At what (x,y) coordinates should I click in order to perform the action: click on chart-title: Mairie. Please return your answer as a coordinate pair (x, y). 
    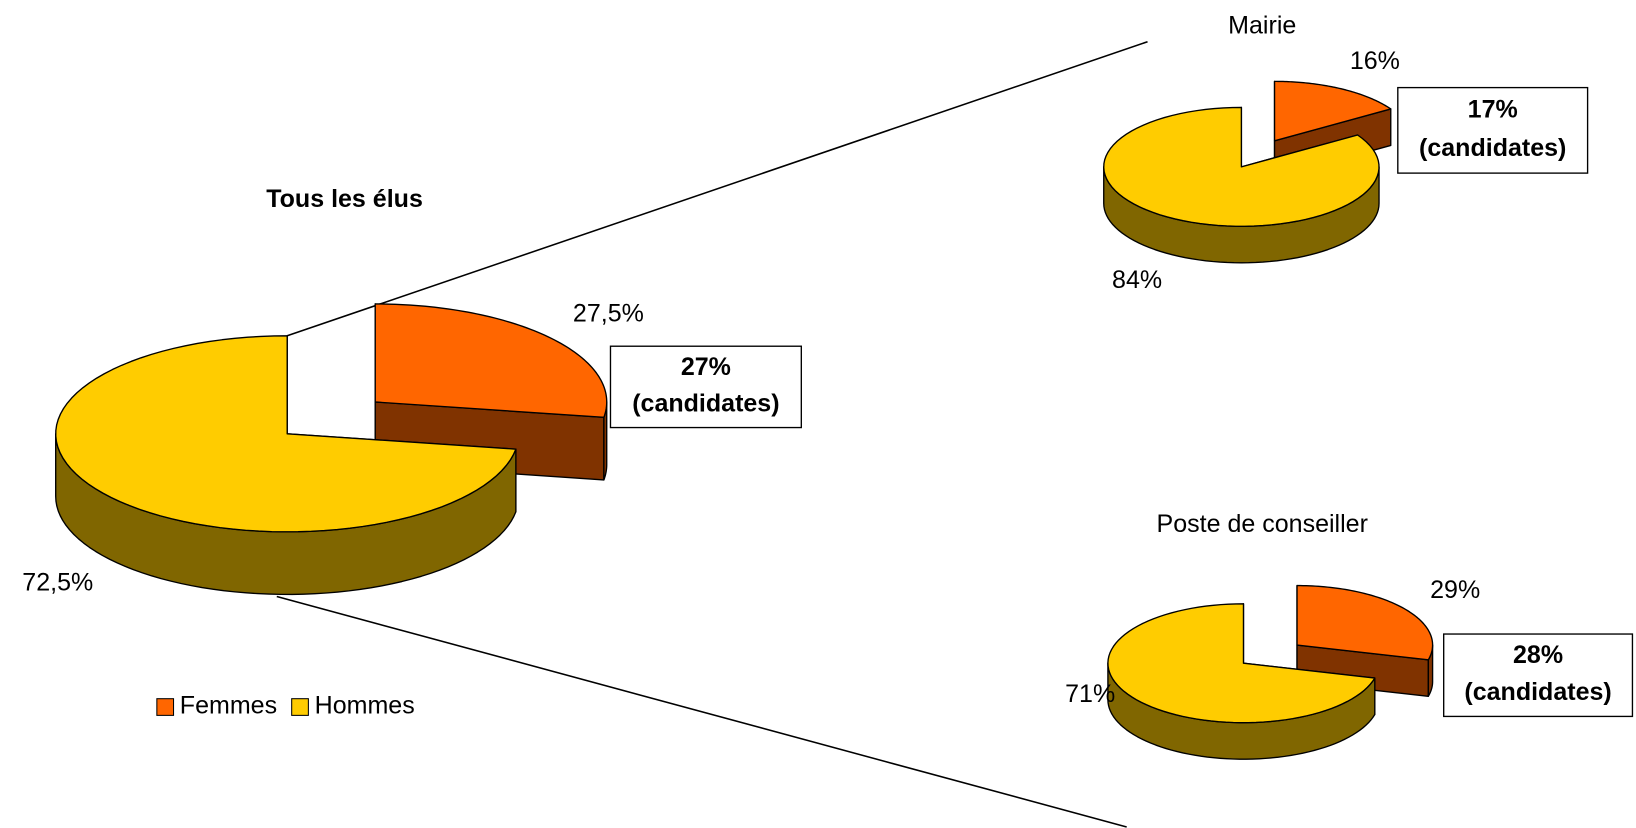
    Looking at the image, I should click on (1262, 26).